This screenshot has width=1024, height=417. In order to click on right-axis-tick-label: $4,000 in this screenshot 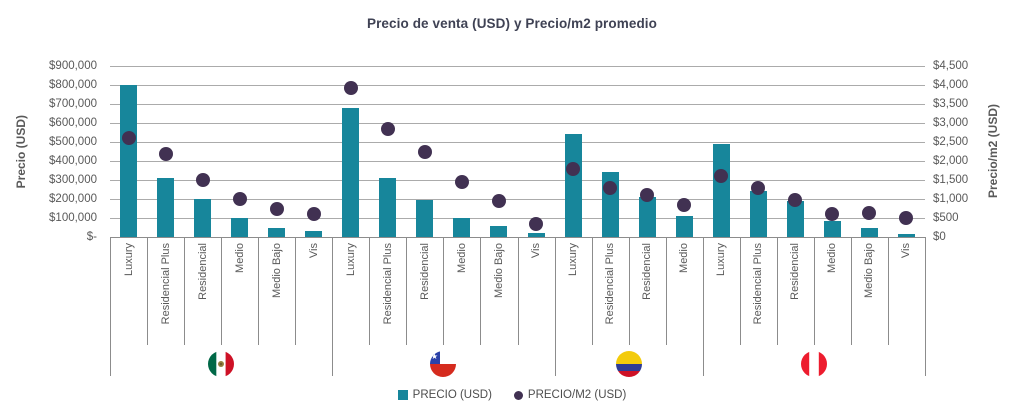, I will do `click(951, 85)`.